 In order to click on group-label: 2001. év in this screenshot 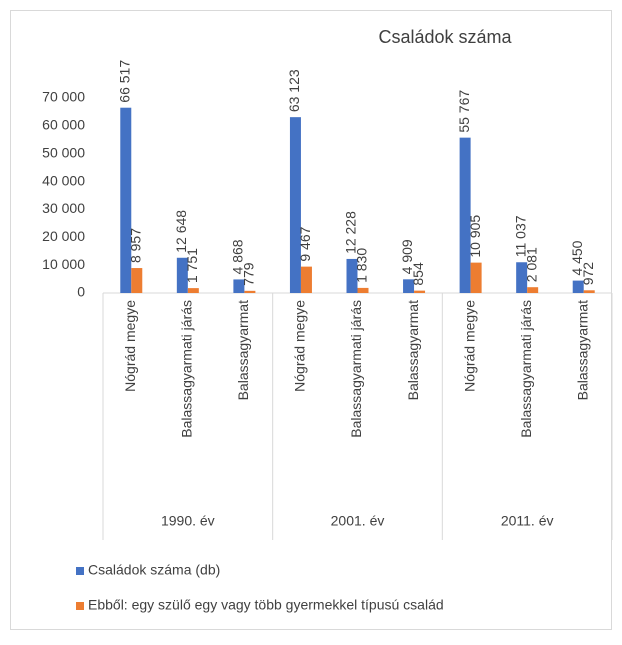, I will do `click(358, 521)`.